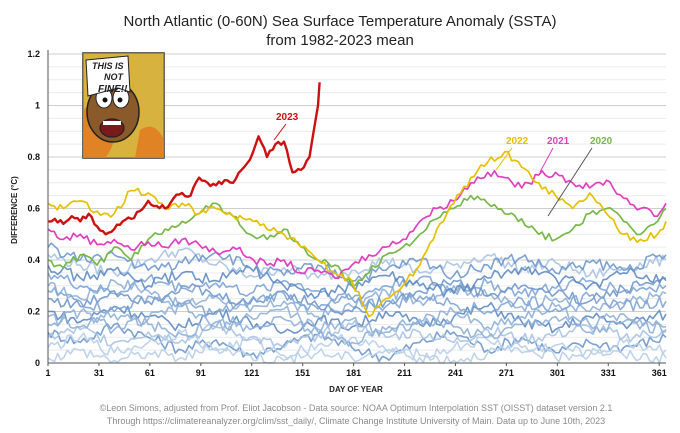 The width and height of the screenshot is (680, 433). Describe the element at coordinates (33, 312) in the screenshot. I see `y-tick-label: 0.2` at that location.